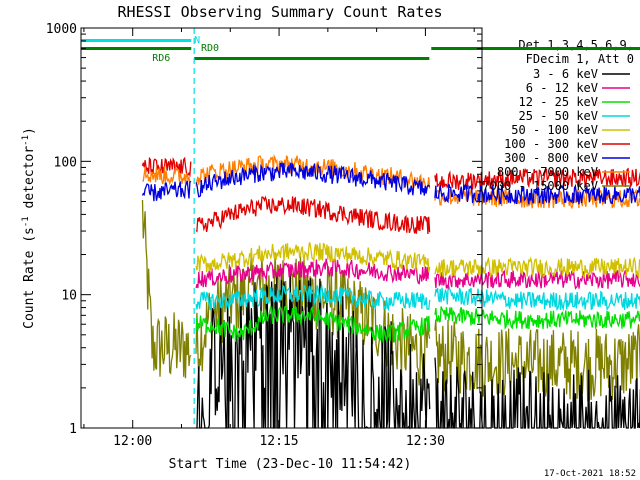 The width and height of the screenshot is (640, 480). I want to click on legend-entry-label: 50 - 100 keV, so click(554, 130).